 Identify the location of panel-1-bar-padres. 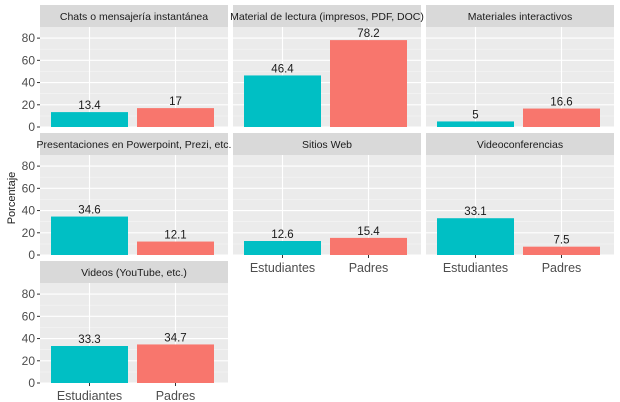
(175, 117).